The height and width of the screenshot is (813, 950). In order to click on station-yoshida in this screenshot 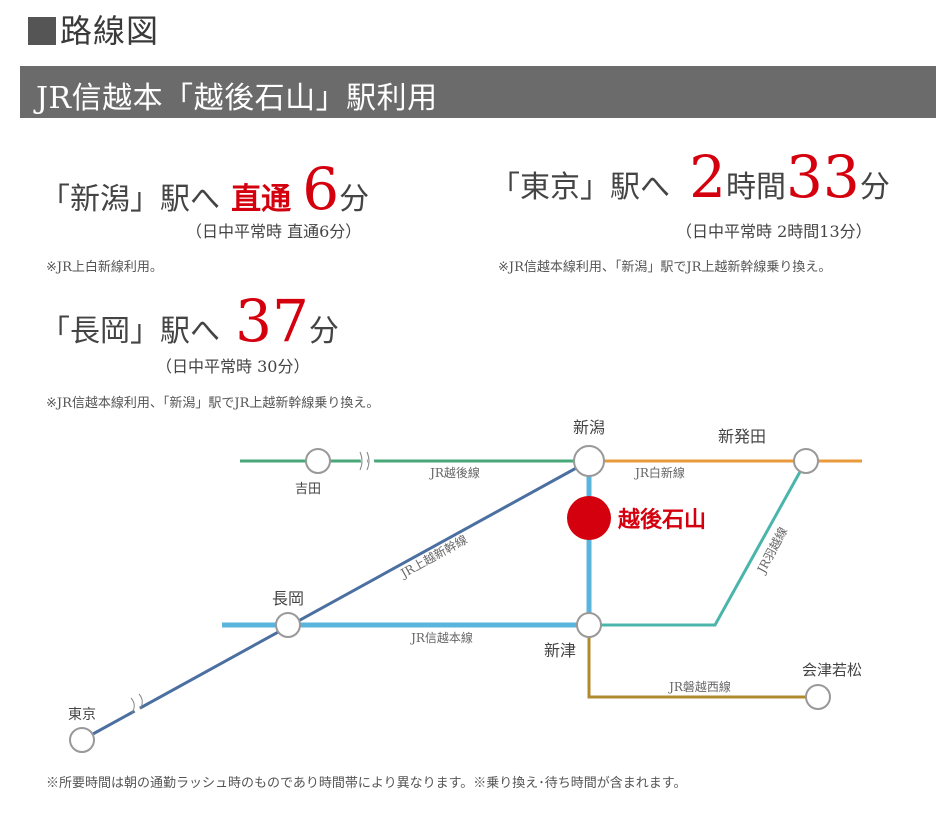, I will do `click(318, 461)`.